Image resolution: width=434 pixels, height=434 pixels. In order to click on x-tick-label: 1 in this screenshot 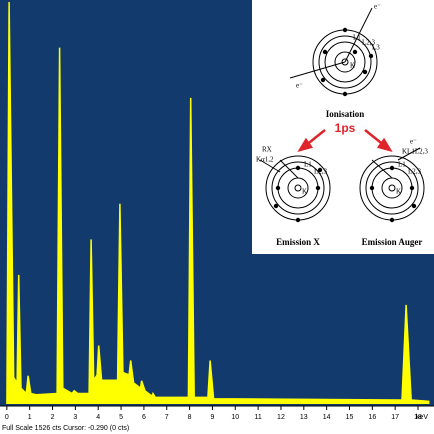, I will do `click(30, 417)`.